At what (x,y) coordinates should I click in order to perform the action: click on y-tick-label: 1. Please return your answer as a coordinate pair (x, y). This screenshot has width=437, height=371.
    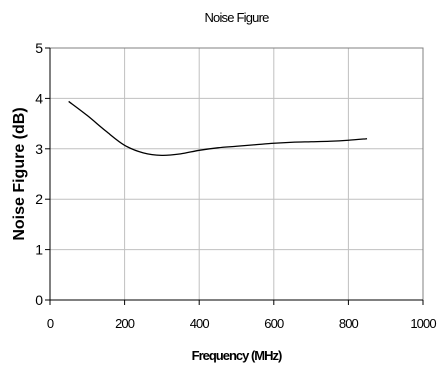
    Looking at the image, I should click on (39, 250).